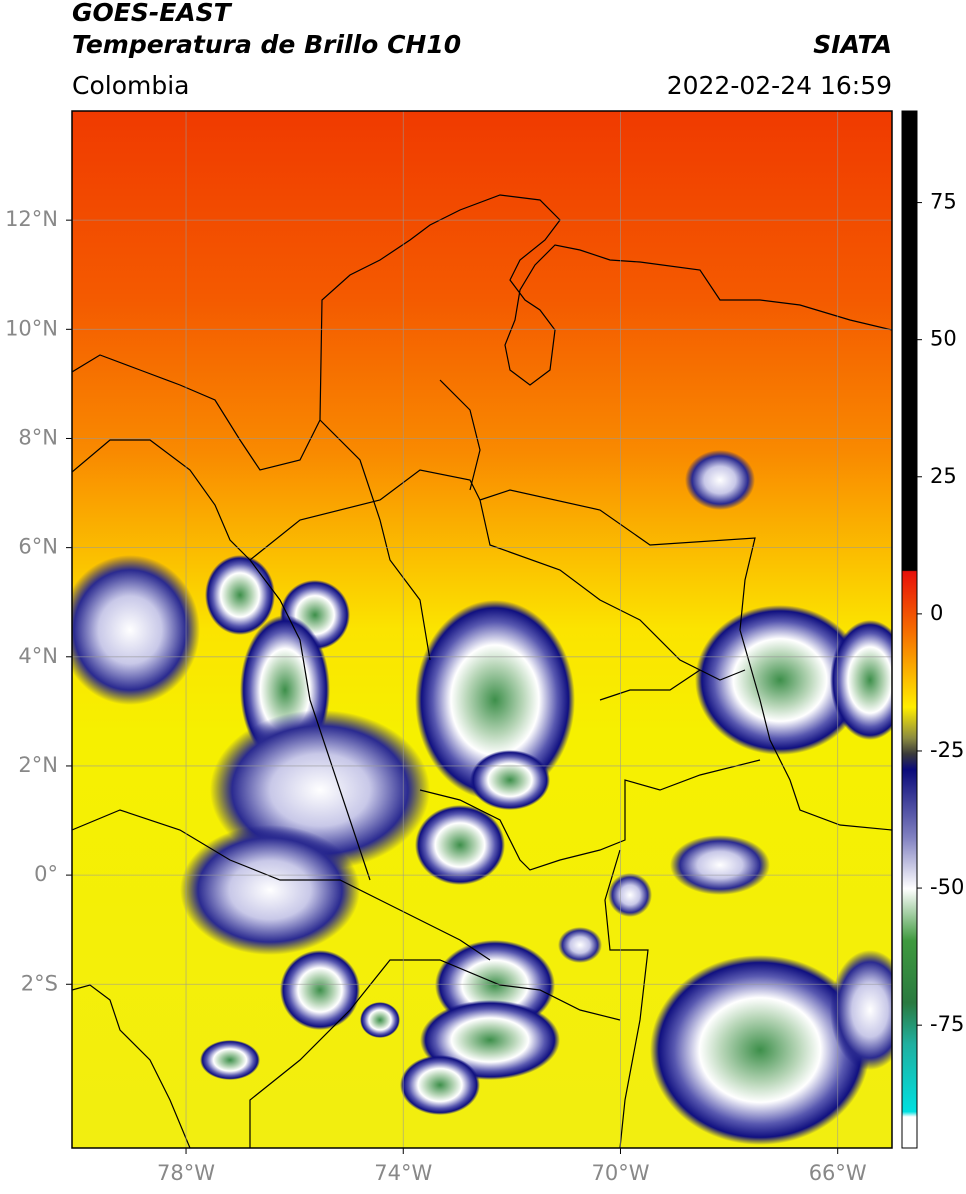 Image resolution: width=966 pixels, height=1194 pixels. I want to click on region: Colombia, so click(130, 85).